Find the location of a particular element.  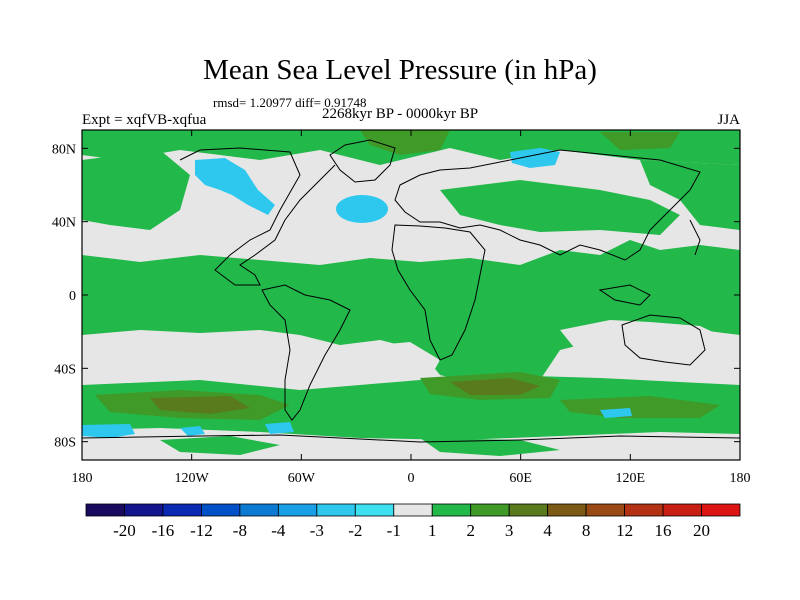

colorbar-label: 12 is located at coordinates (624, 530).